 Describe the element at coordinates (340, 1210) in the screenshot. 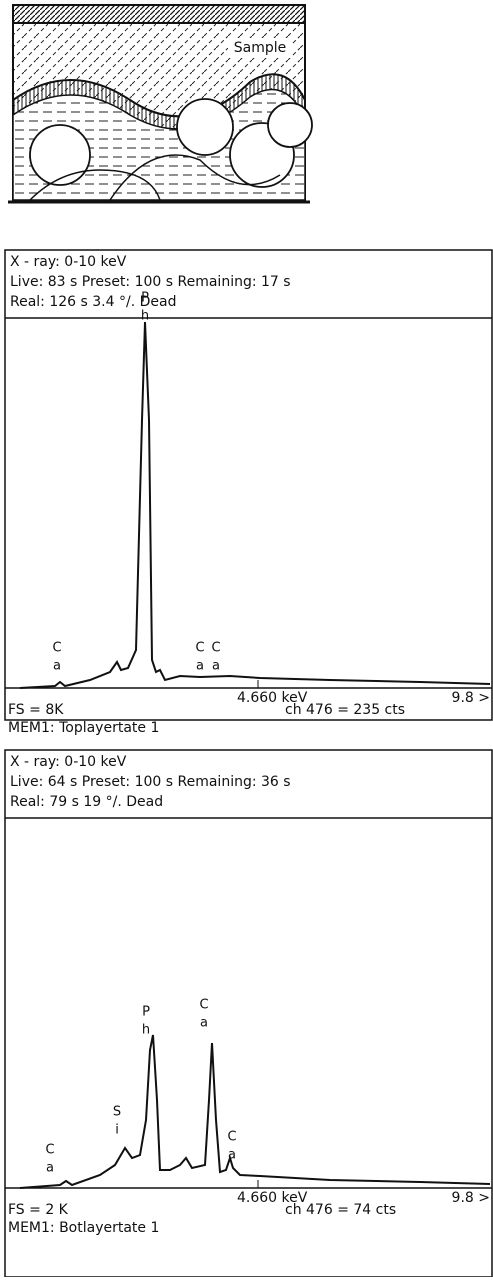

I see `cursor-readout: ch 476 = 74 cts` at that location.